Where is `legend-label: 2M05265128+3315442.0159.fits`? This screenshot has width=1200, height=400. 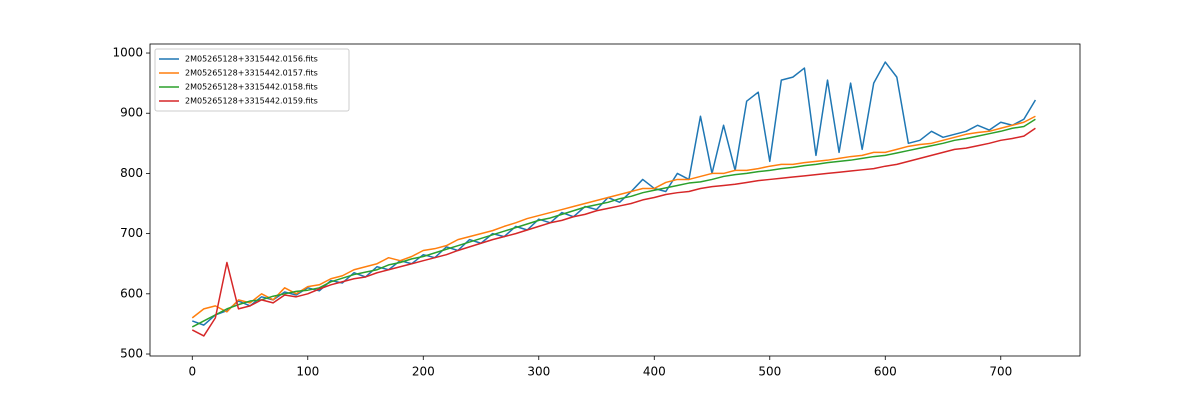
legend-label: 2M05265128+3315442.0159.fits is located at coordinates (251, 101).